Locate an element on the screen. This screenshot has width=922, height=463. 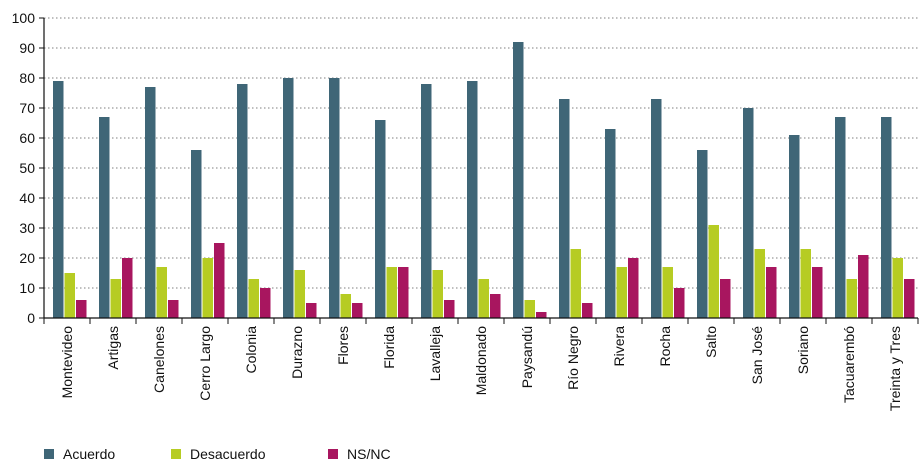
x-category-label: Treinta y Tres is located at coordinates (895, 368).